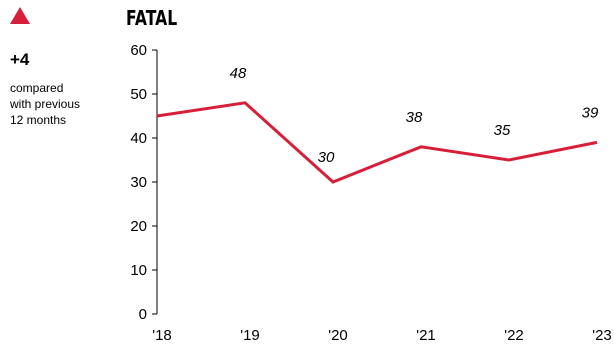 This screenshot has width=614, height=344. I want to click on y-tick-label: 20, so click(138, 226).